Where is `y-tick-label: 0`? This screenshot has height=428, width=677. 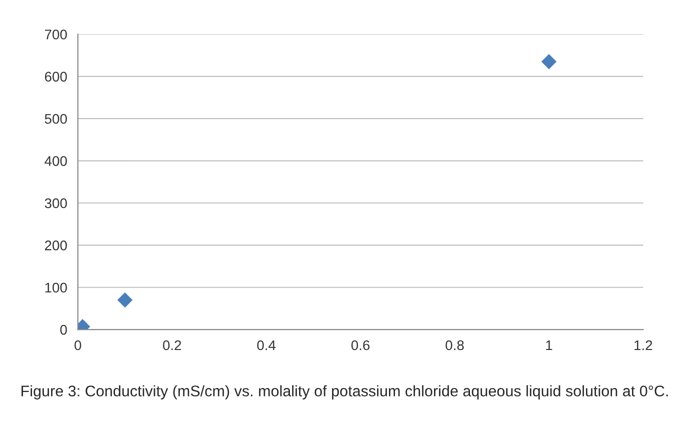 y-tick-label: 0 is located at coordinates (63, 329).